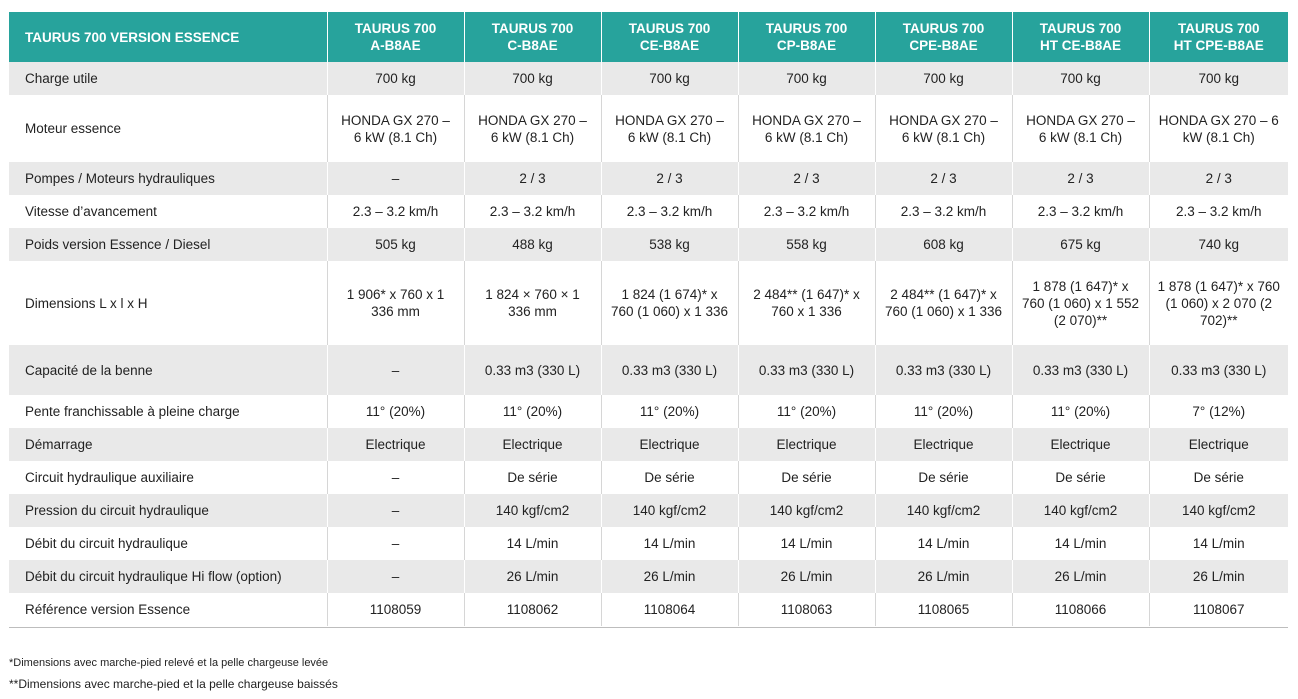 This screenshot has width=1298, height=699. Describe the element at coordinates (532, 609) in the screenshot. I see `table-cell: 1108062` at that location.